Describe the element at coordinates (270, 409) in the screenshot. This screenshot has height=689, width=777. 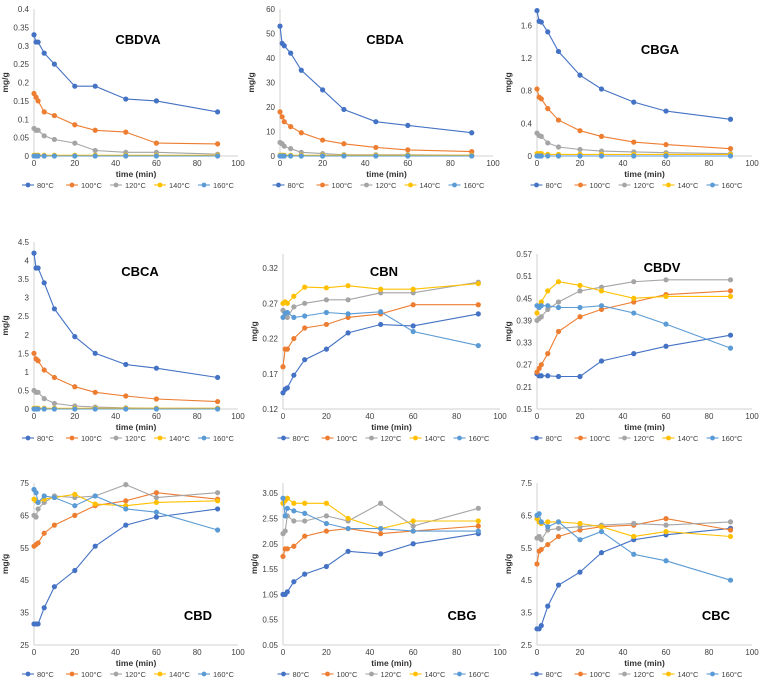
I see `y-tick-label: 0.12` at that location.